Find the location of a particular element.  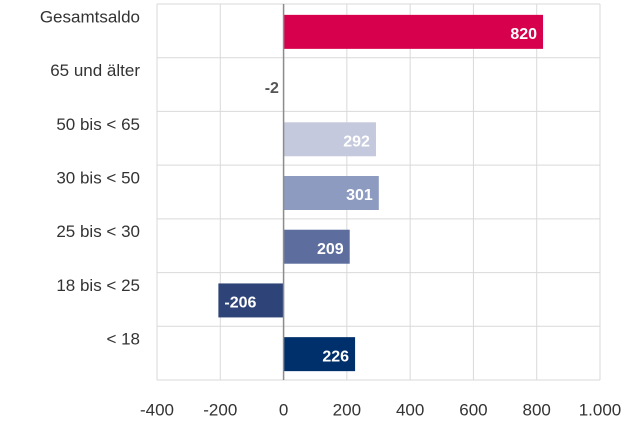

x-tick-label: -400 is located at coordinates (157, 409).